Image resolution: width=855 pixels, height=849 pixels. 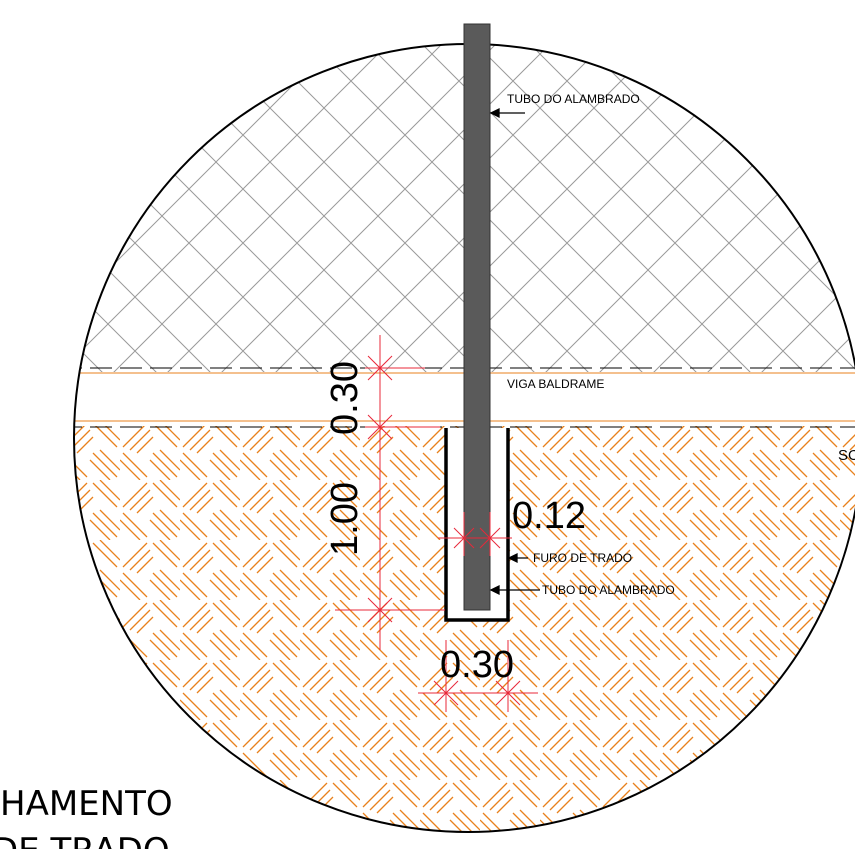 What do you see at coordinates (514, 590) in the screenshot?
I see `leader-tubo-bottom` at bounding box center [514, 590].